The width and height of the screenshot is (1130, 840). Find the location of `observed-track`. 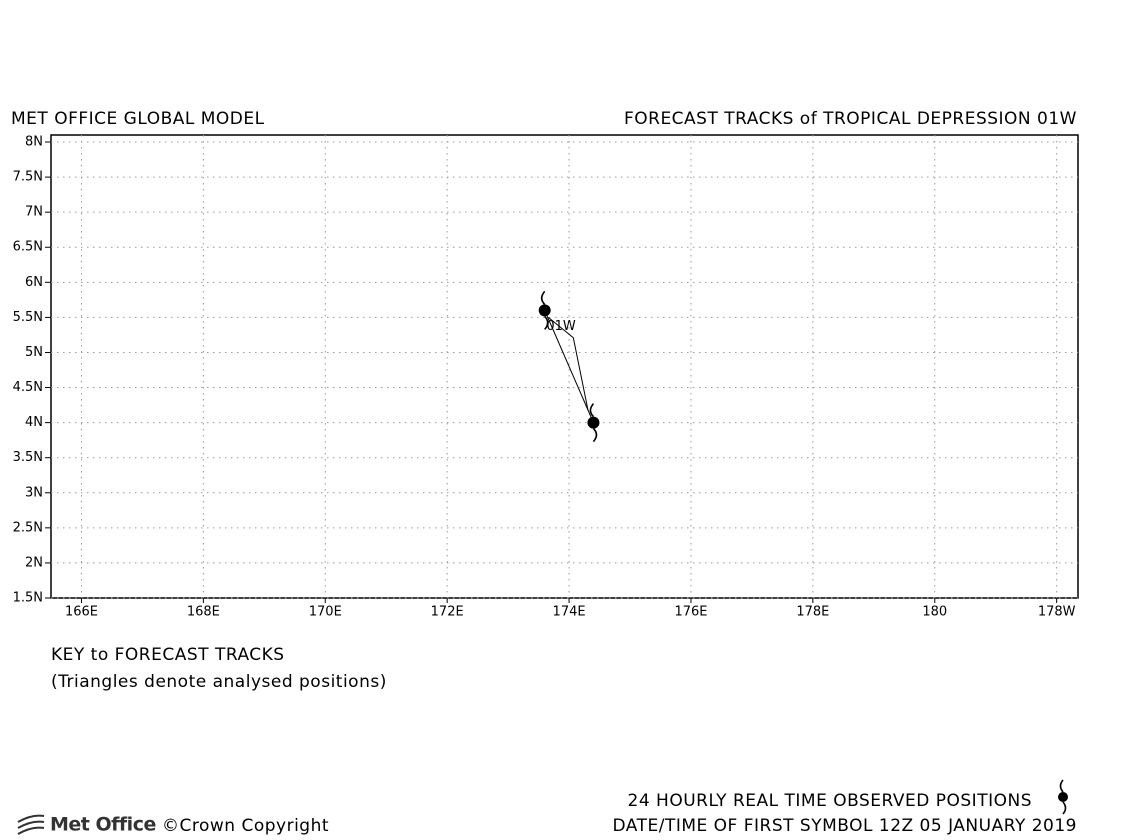

observed-track is located at coordinates (569, 366).